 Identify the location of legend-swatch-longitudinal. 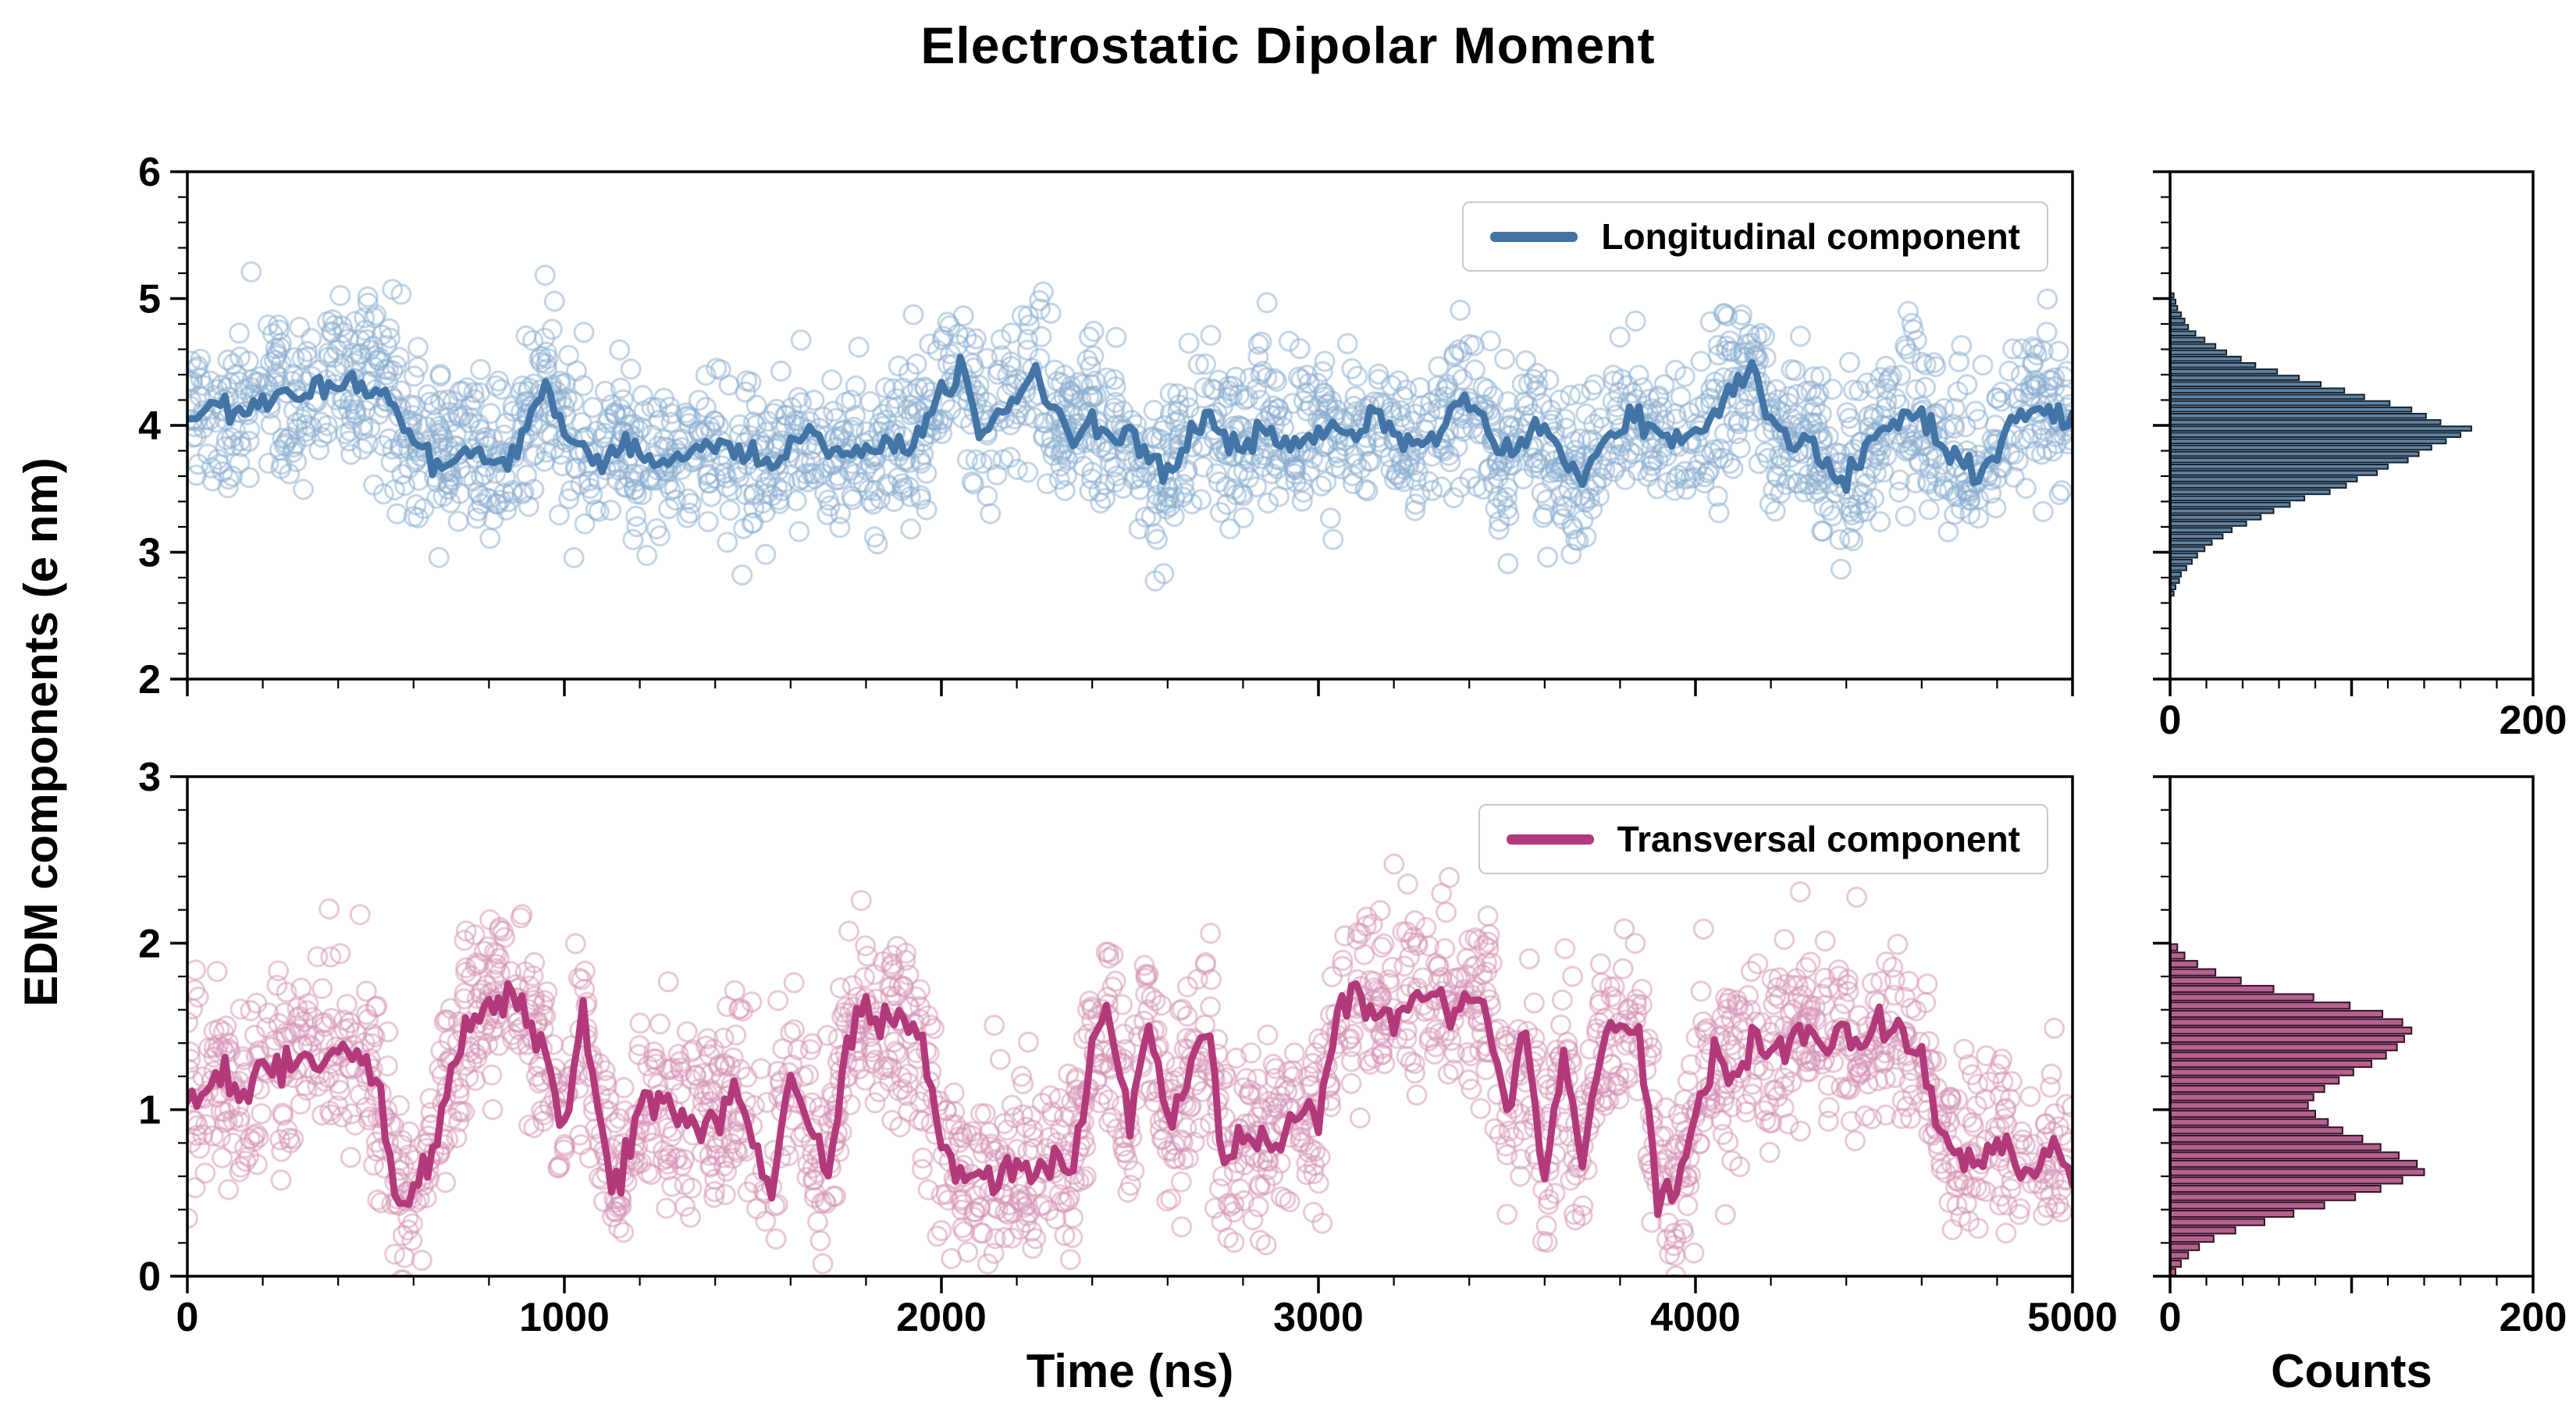
(1534, 237).